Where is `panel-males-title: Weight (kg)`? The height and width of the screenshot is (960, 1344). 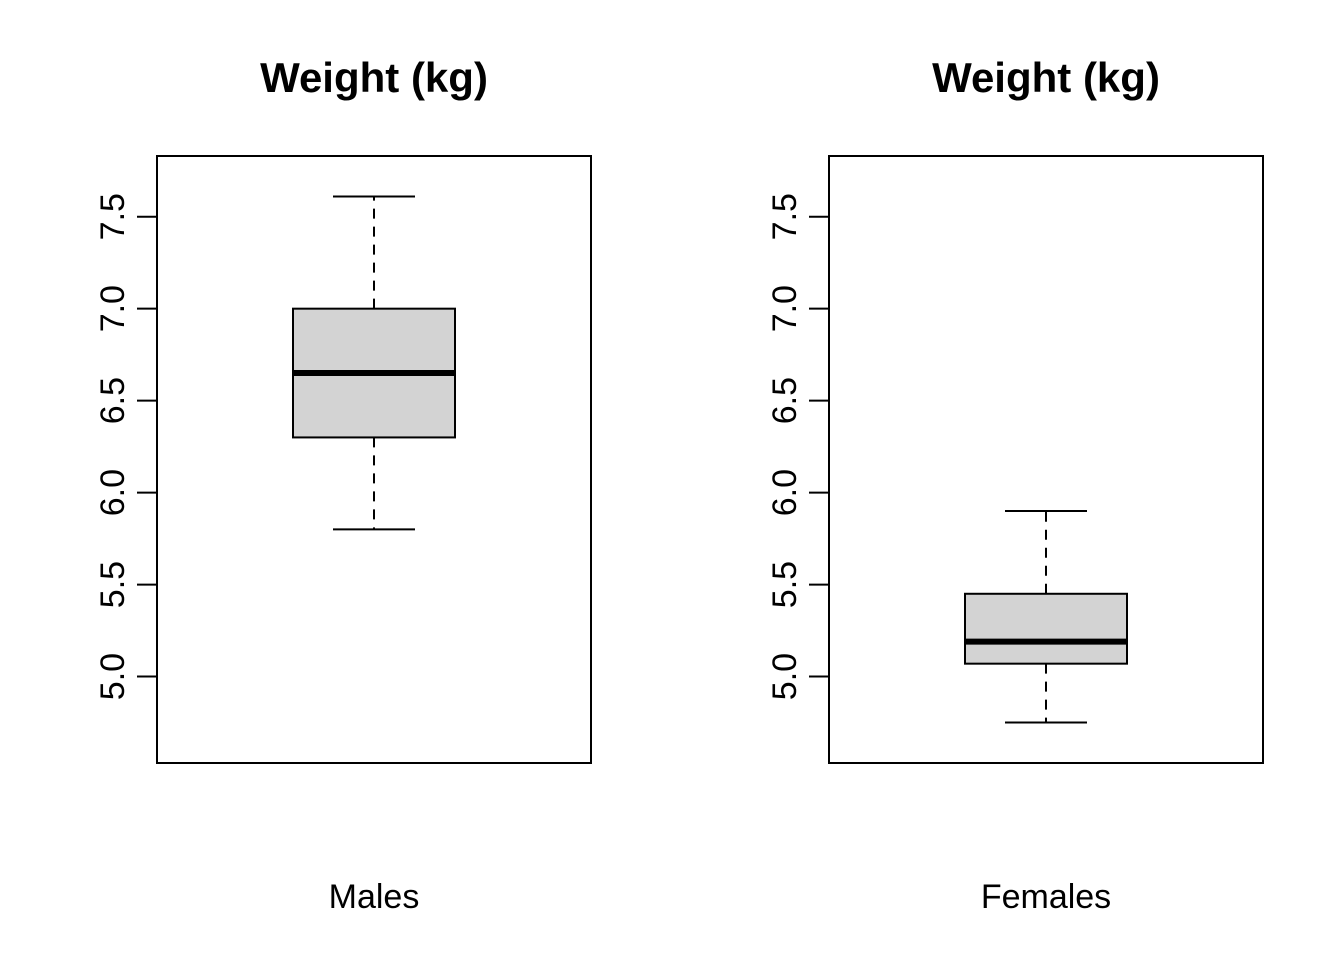 panel-males-title: Weight (kg) is located at coordinates (374, 77).